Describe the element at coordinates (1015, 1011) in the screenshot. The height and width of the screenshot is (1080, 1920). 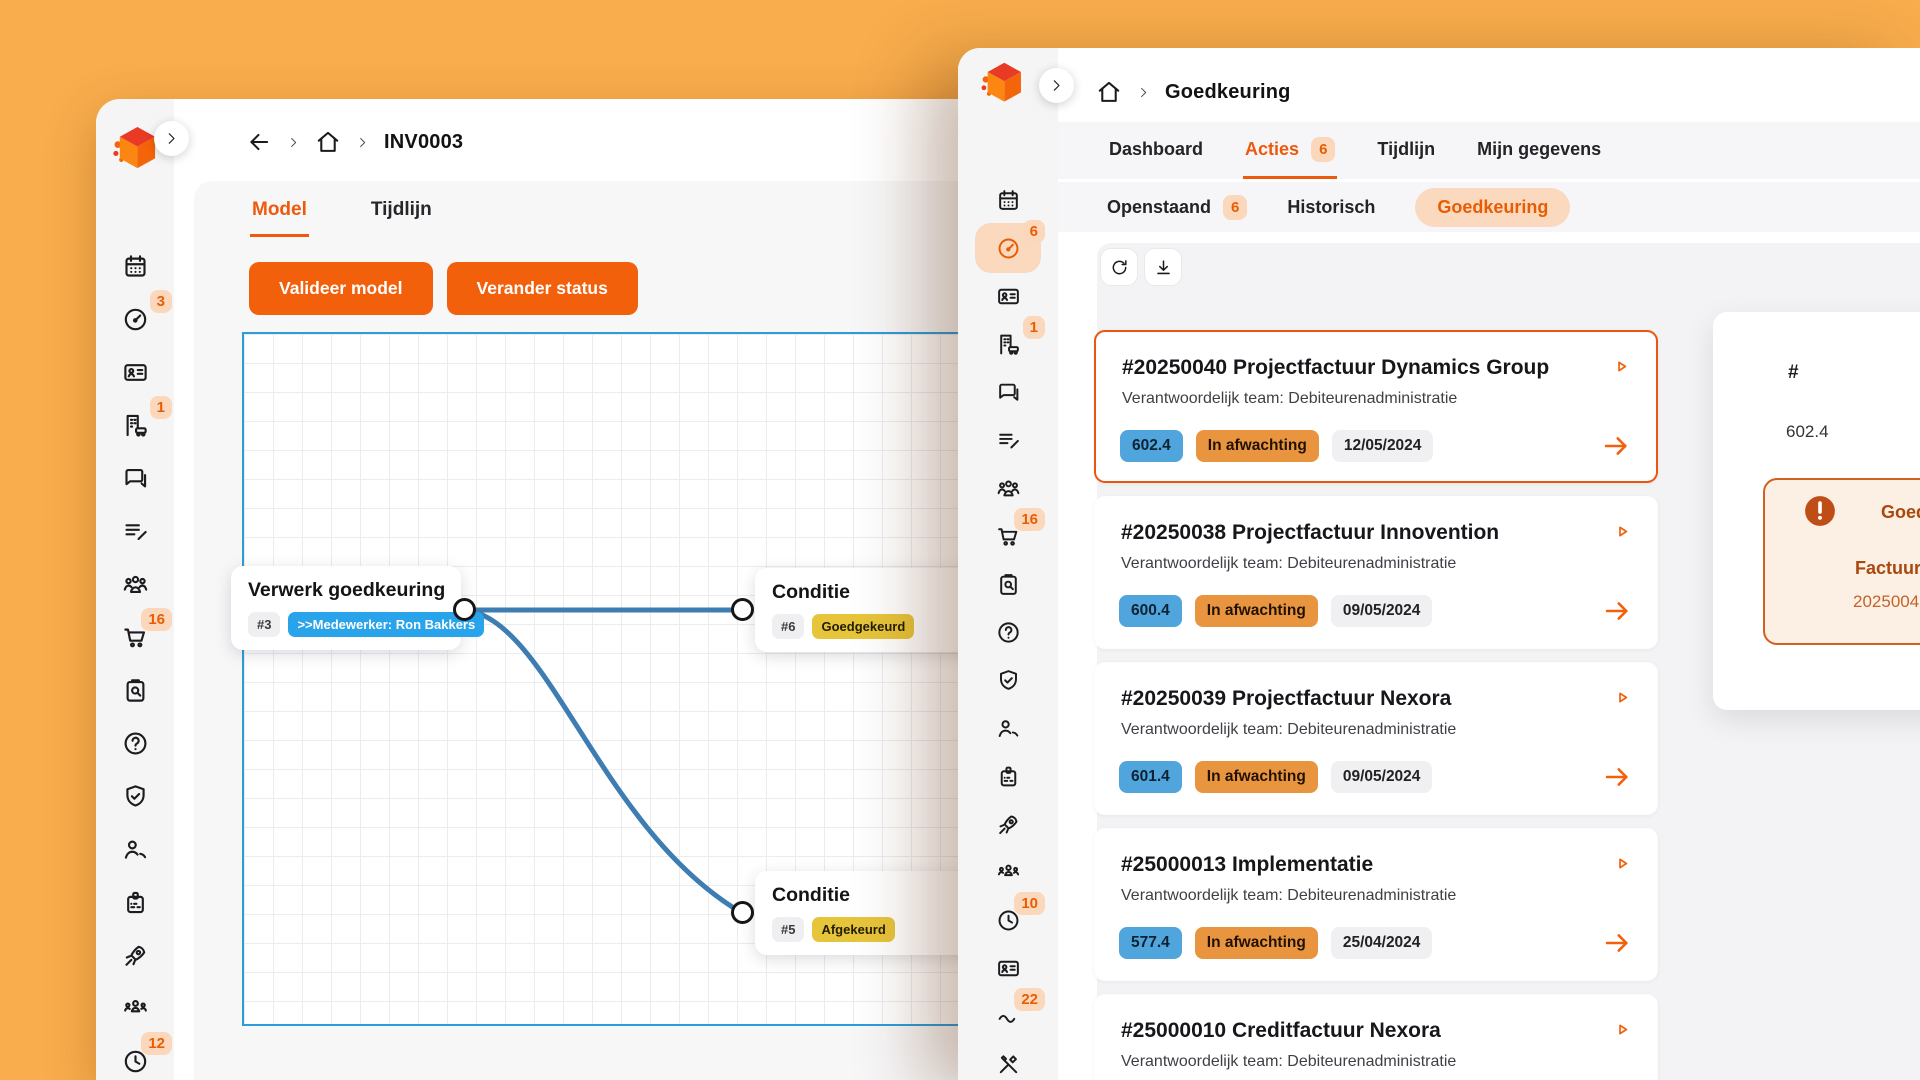
I see `sidebar-item: 22` at that location.